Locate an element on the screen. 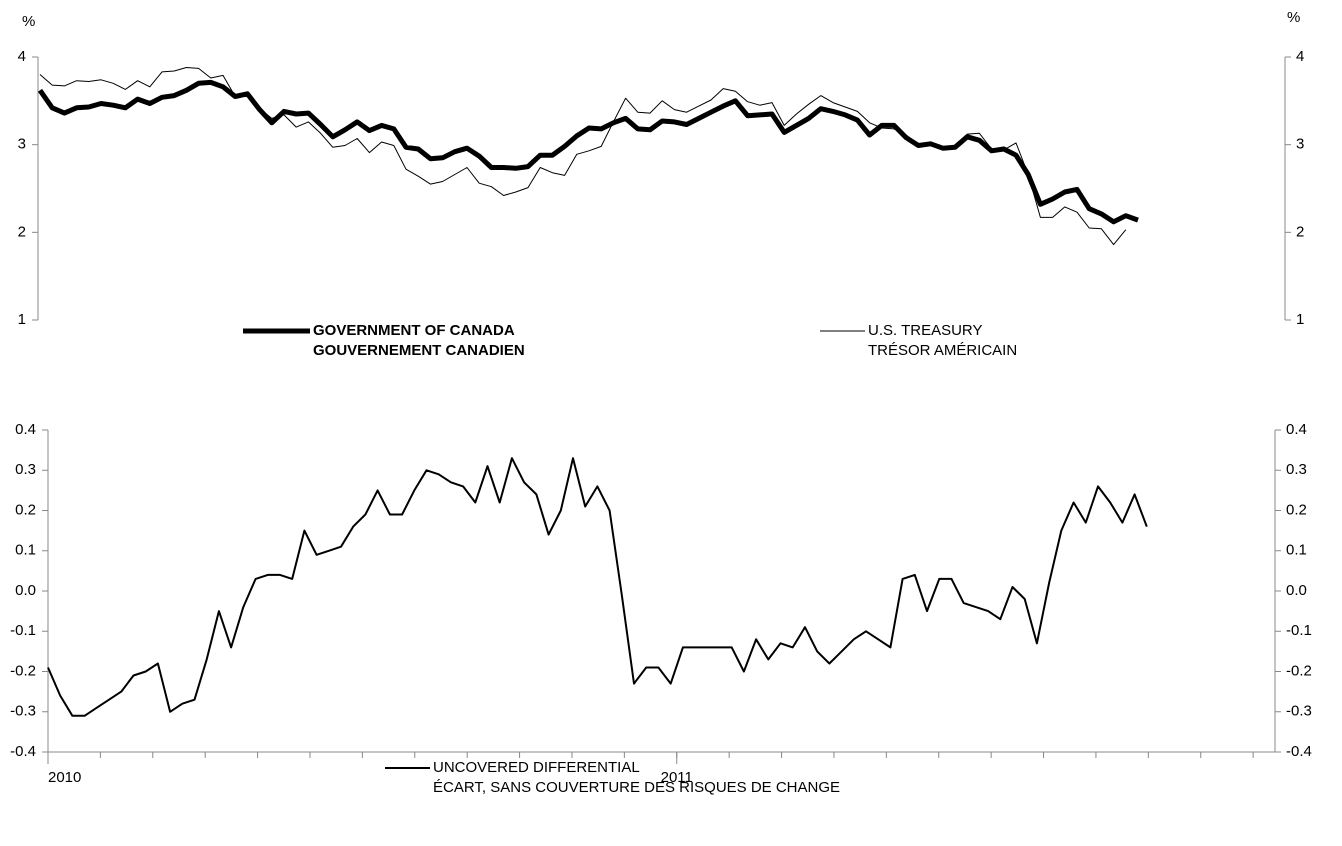  y2-tick-label: 0.0 is located at coordinates (1296, 590).